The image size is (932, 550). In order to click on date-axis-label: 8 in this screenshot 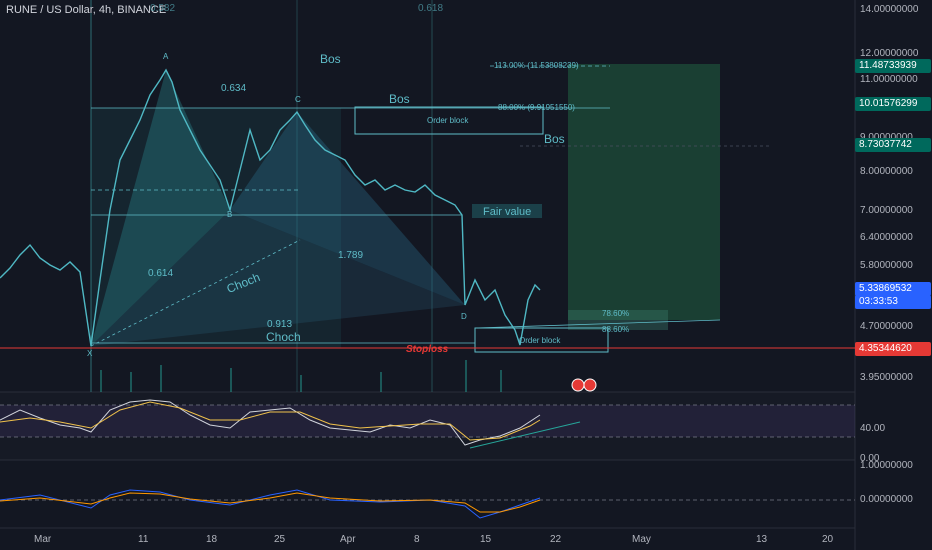, I will do `click(417, 539)`.